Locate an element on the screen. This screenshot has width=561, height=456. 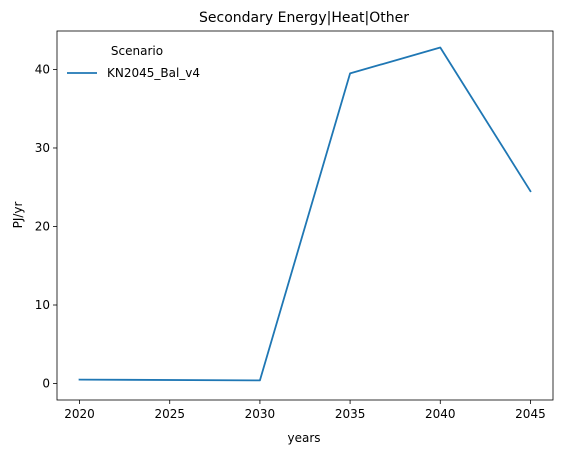
y-axis-label: PJ/yr is located at coordinates (18, 215).